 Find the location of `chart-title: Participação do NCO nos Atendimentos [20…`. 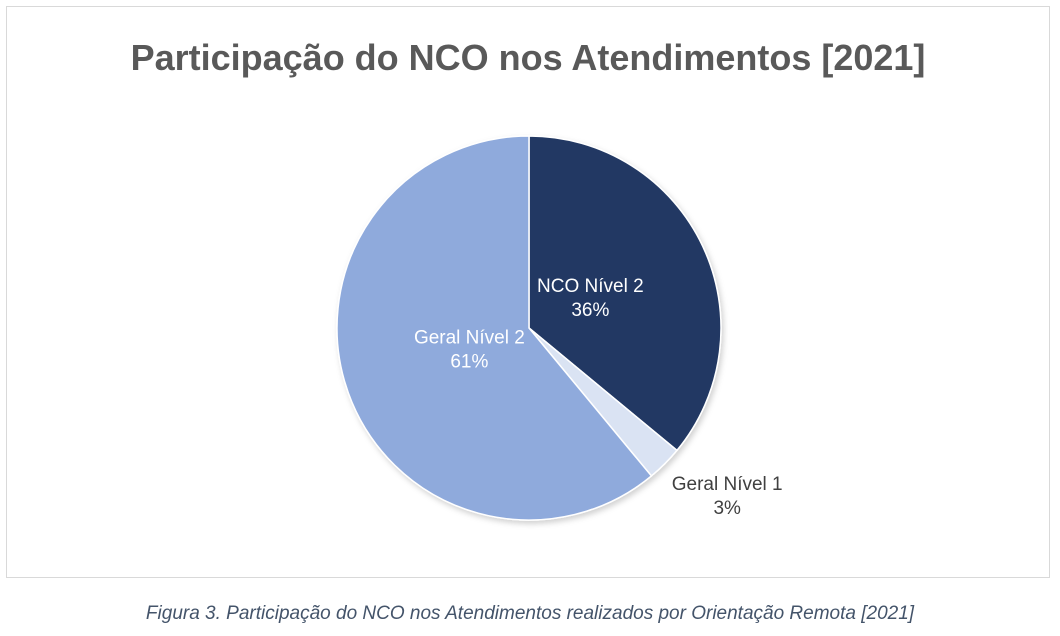

chart-title: Participação do NCO nos Atendimentos [20… is located at coordinates (528, 57).